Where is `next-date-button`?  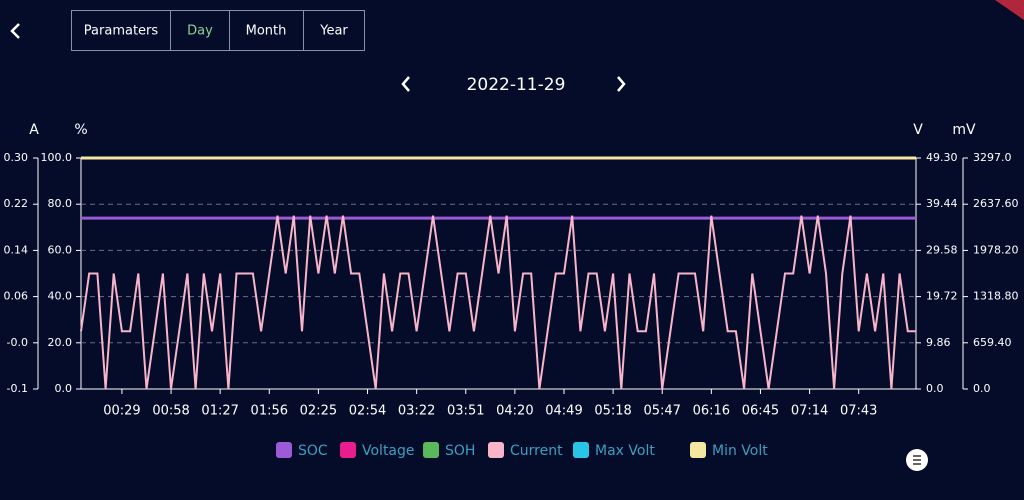 next-date-button is located at coordinates (621, 84).